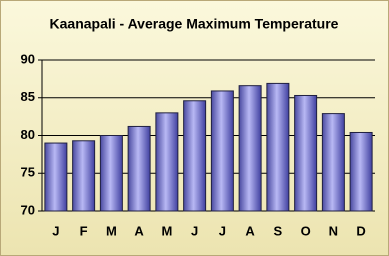 This screenshot has height=256, width=389. I want to click on y-tick-label: 75, so click(28, 172).